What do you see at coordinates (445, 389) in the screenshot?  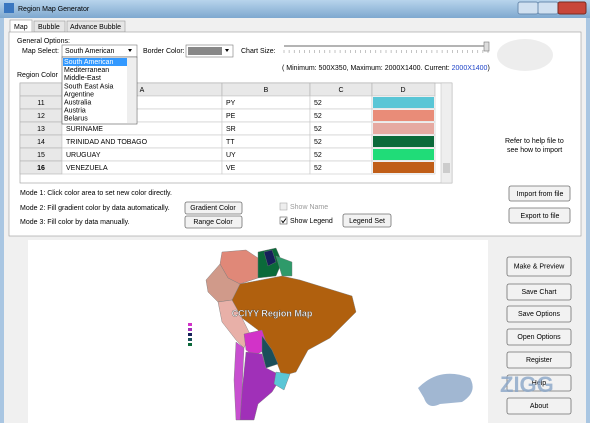 I see `whale` at bounding box center [445, 389].